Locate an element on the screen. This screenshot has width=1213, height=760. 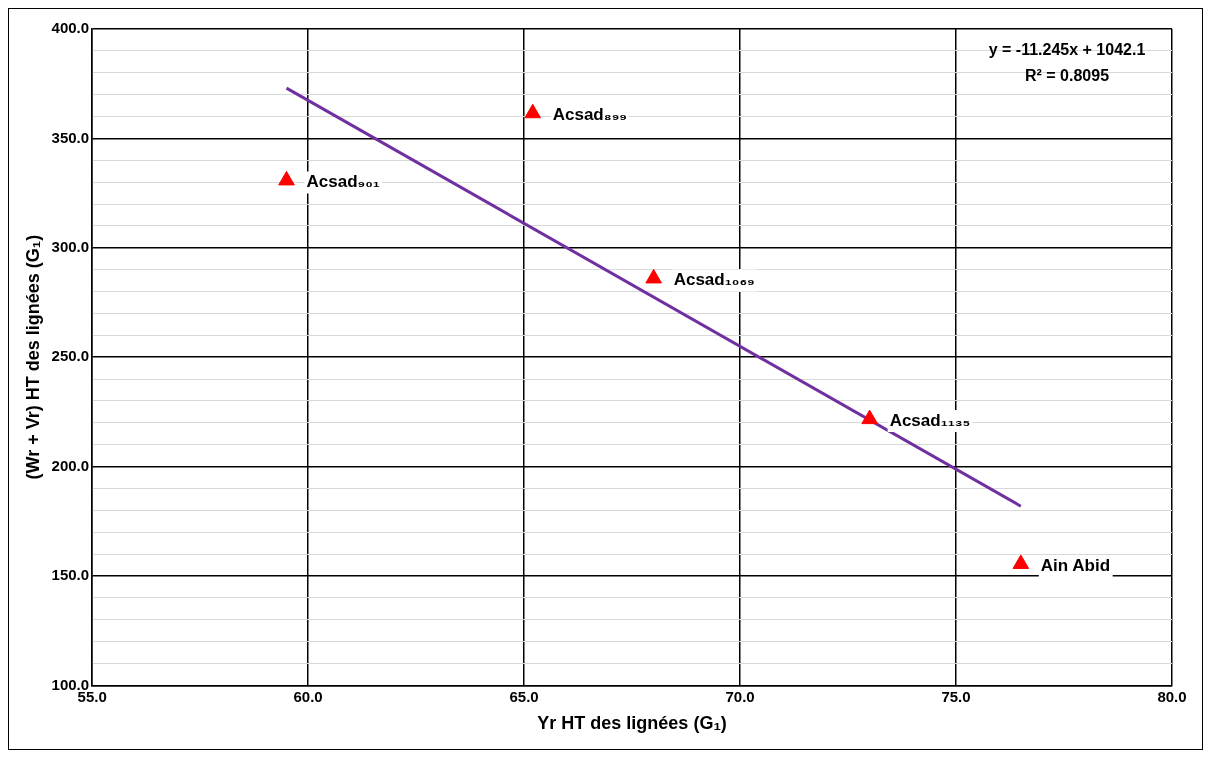
x-tick-label: 70.0 is located at coordinates (740, 696).